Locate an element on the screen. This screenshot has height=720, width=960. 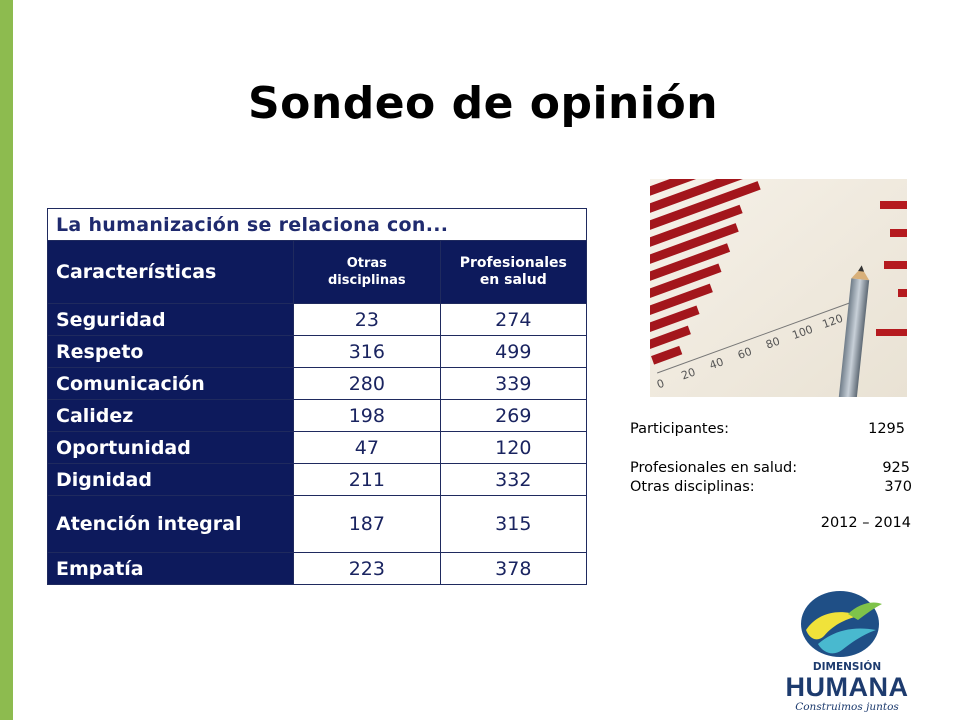
chart-pencil-photo: 0 20 40 60 80 100 120 is located at coordinates (778, 288).